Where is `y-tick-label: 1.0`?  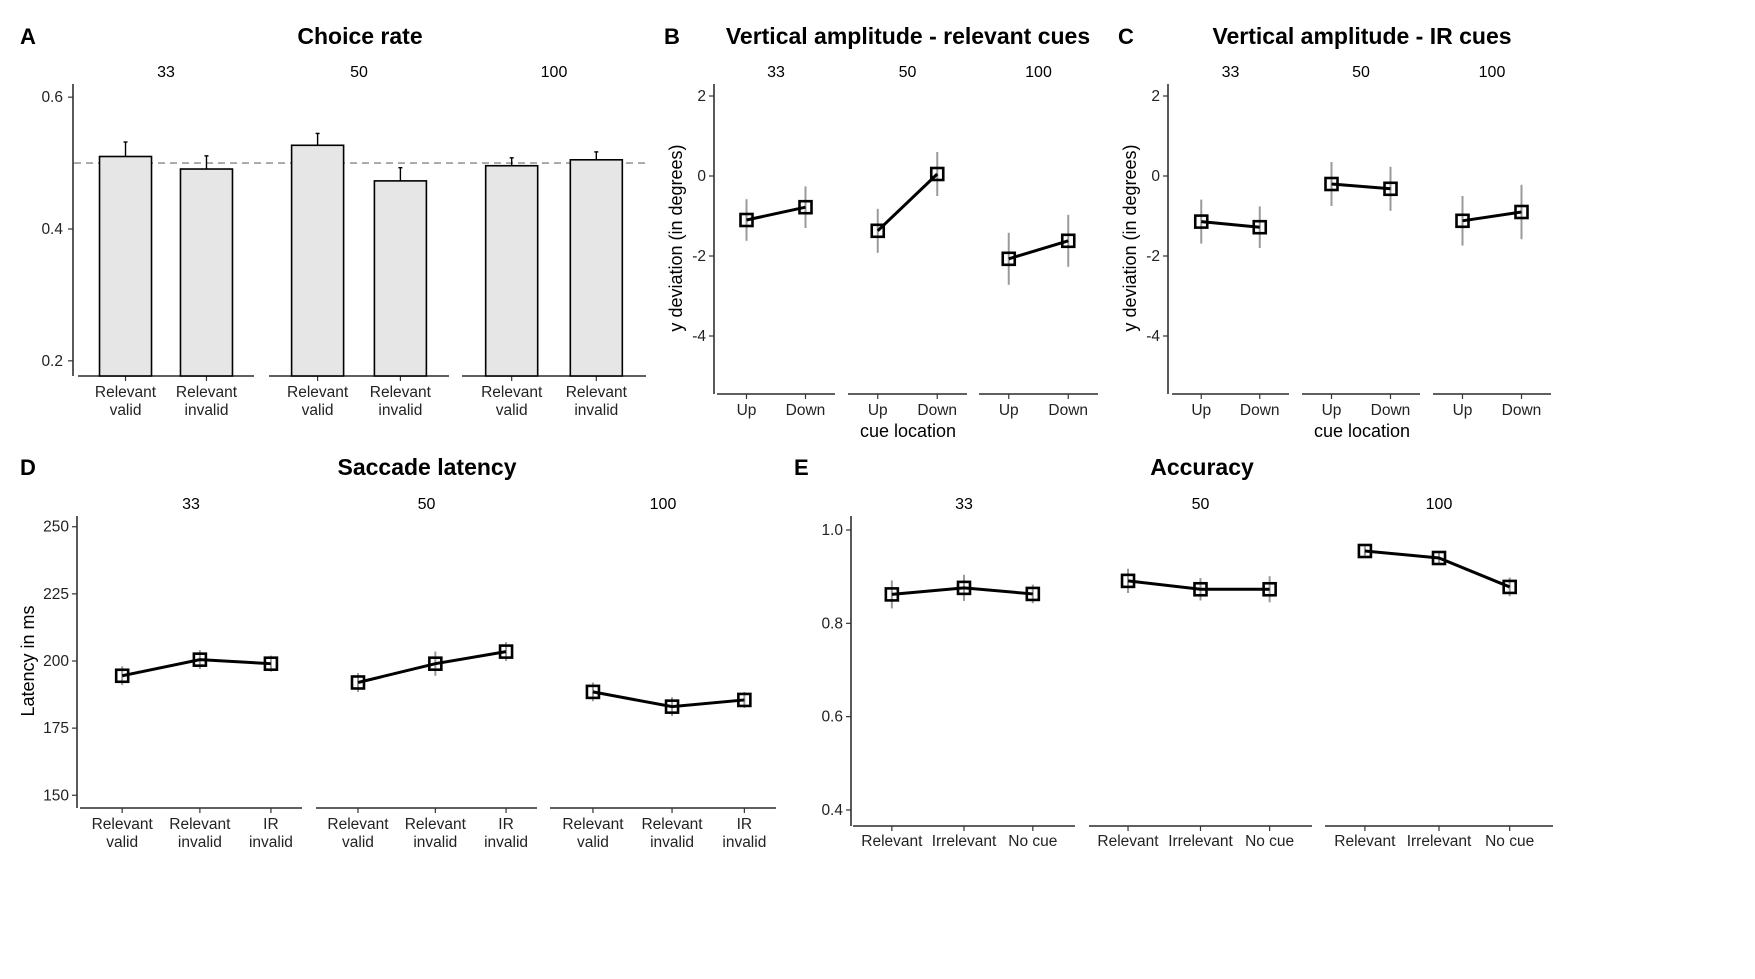 y-tick-label: 1.0 is located at coordinates (832, 530).